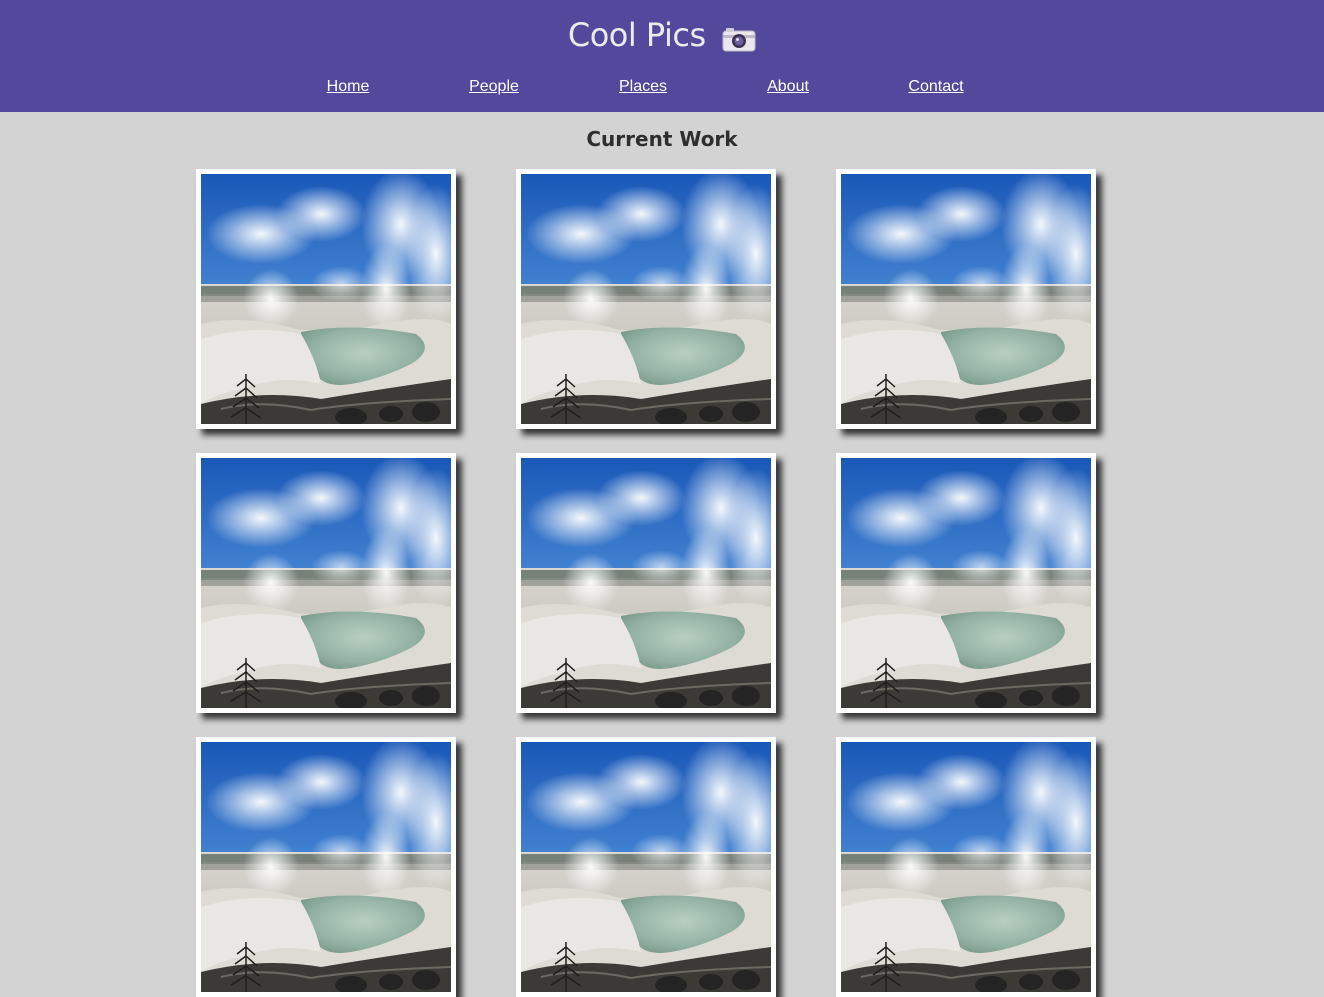 This screenshot has height=997, width=1324. What do you see at coordinates (662, 139) in the screenshot?
I see `section-heading: Current Work` at bounding box center [662, 139].